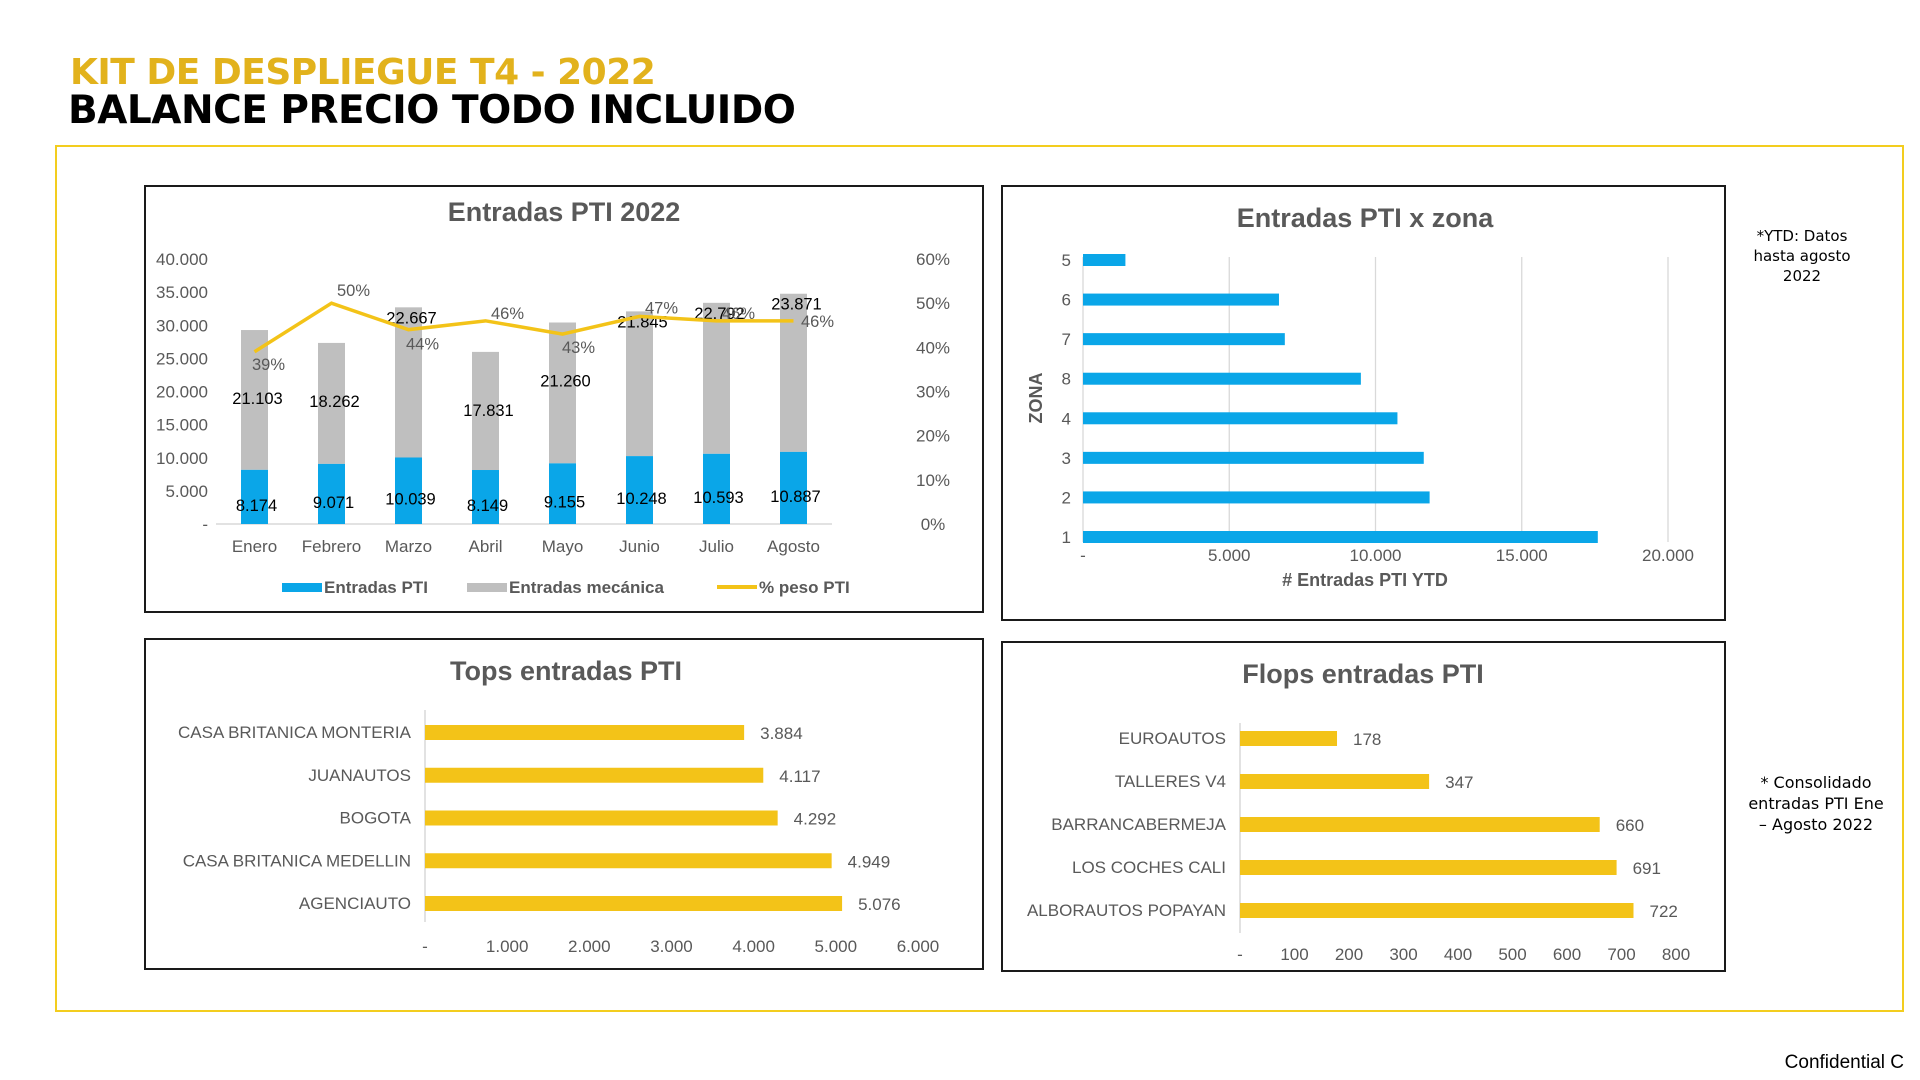 Image resolution: width=1920 pixels, height=1080 pixels. I want to click on category-label: EUROAUTOS, so click(1172, 738).